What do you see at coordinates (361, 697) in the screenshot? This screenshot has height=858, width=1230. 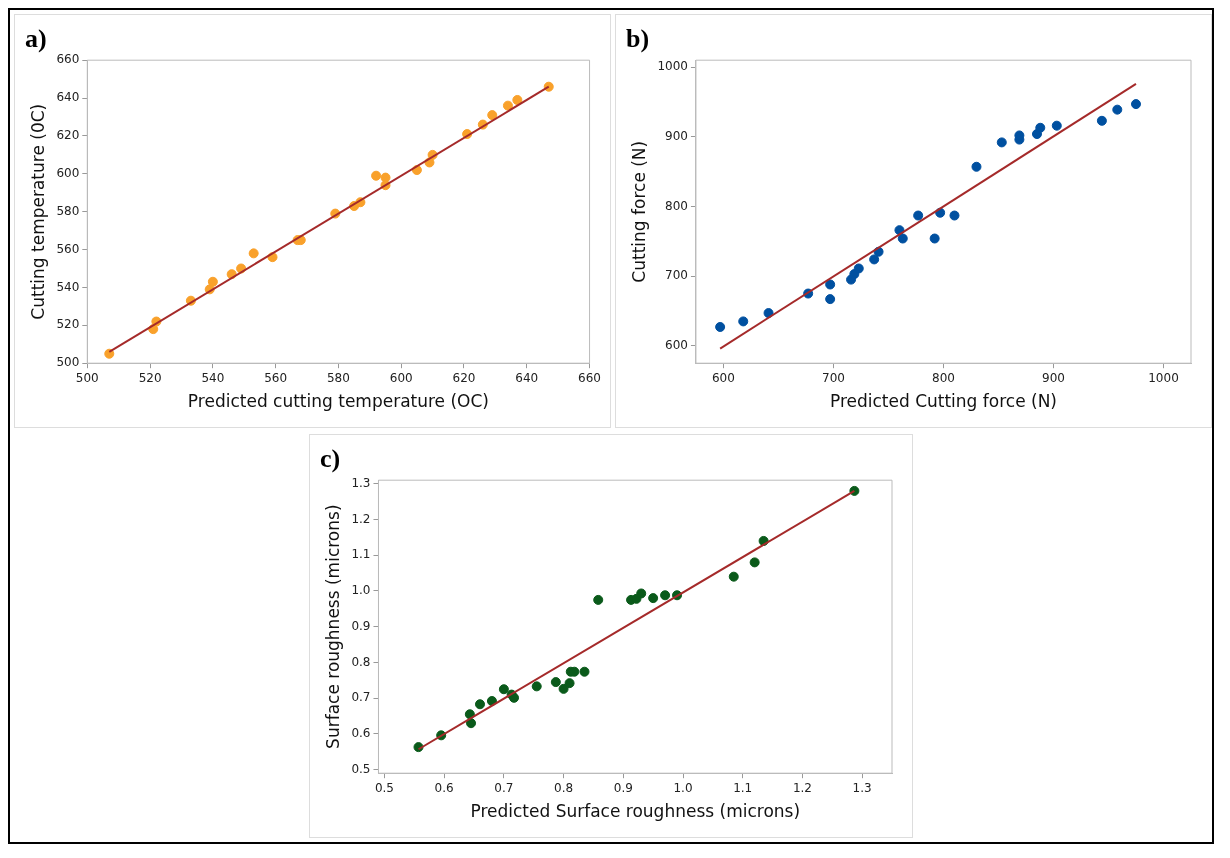 I see `y-tick-label: 0.7` at bounding box center [361, 697].